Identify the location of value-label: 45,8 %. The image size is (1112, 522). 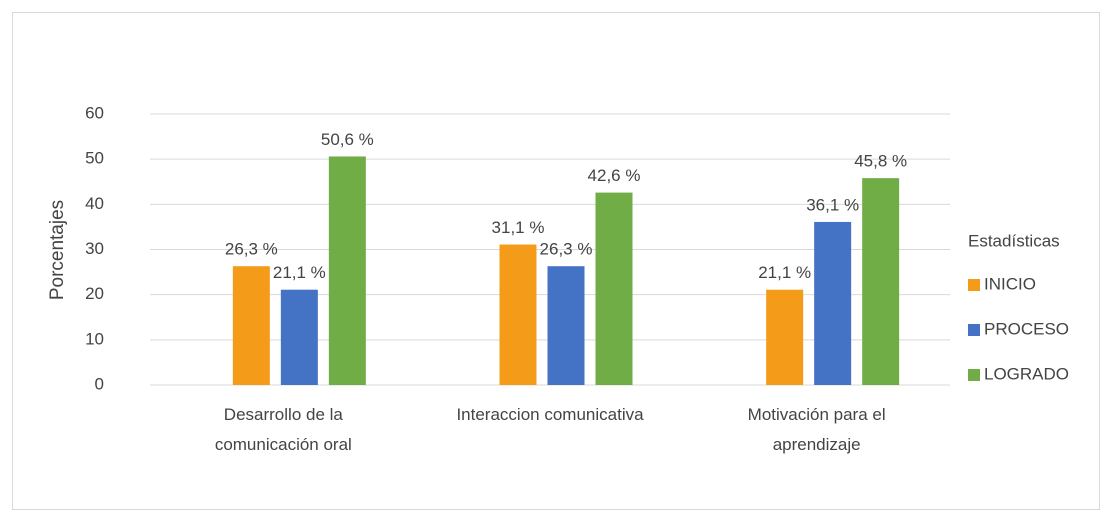
(880, 161).